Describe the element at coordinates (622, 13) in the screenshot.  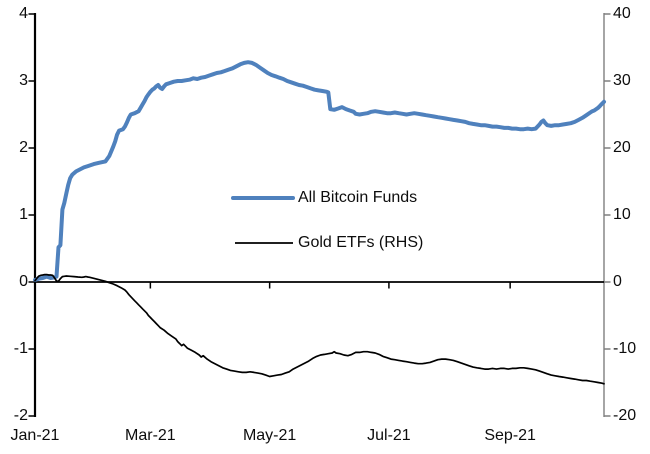
I see `right-axis-label-40: 40` at that location.